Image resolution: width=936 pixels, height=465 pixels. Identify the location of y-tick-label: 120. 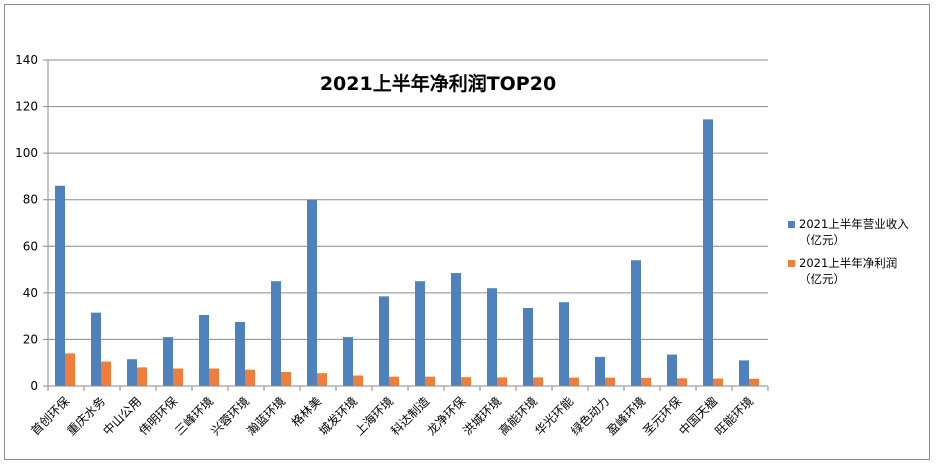
(26, 107).